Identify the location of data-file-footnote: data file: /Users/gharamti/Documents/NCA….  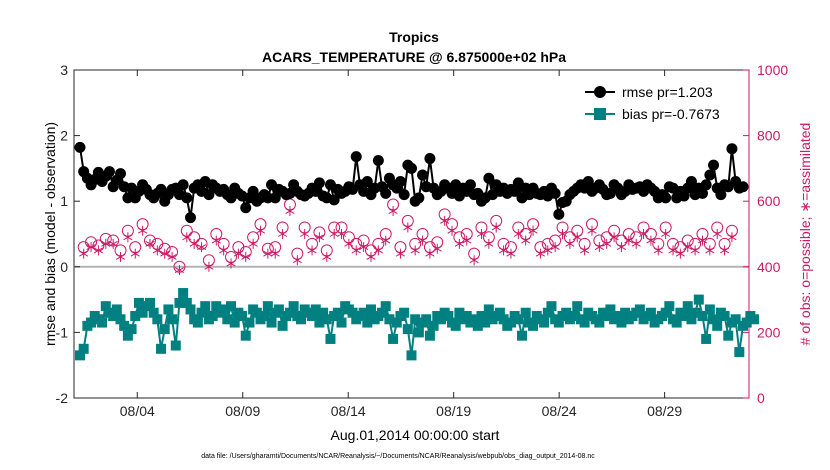
(398, 456).